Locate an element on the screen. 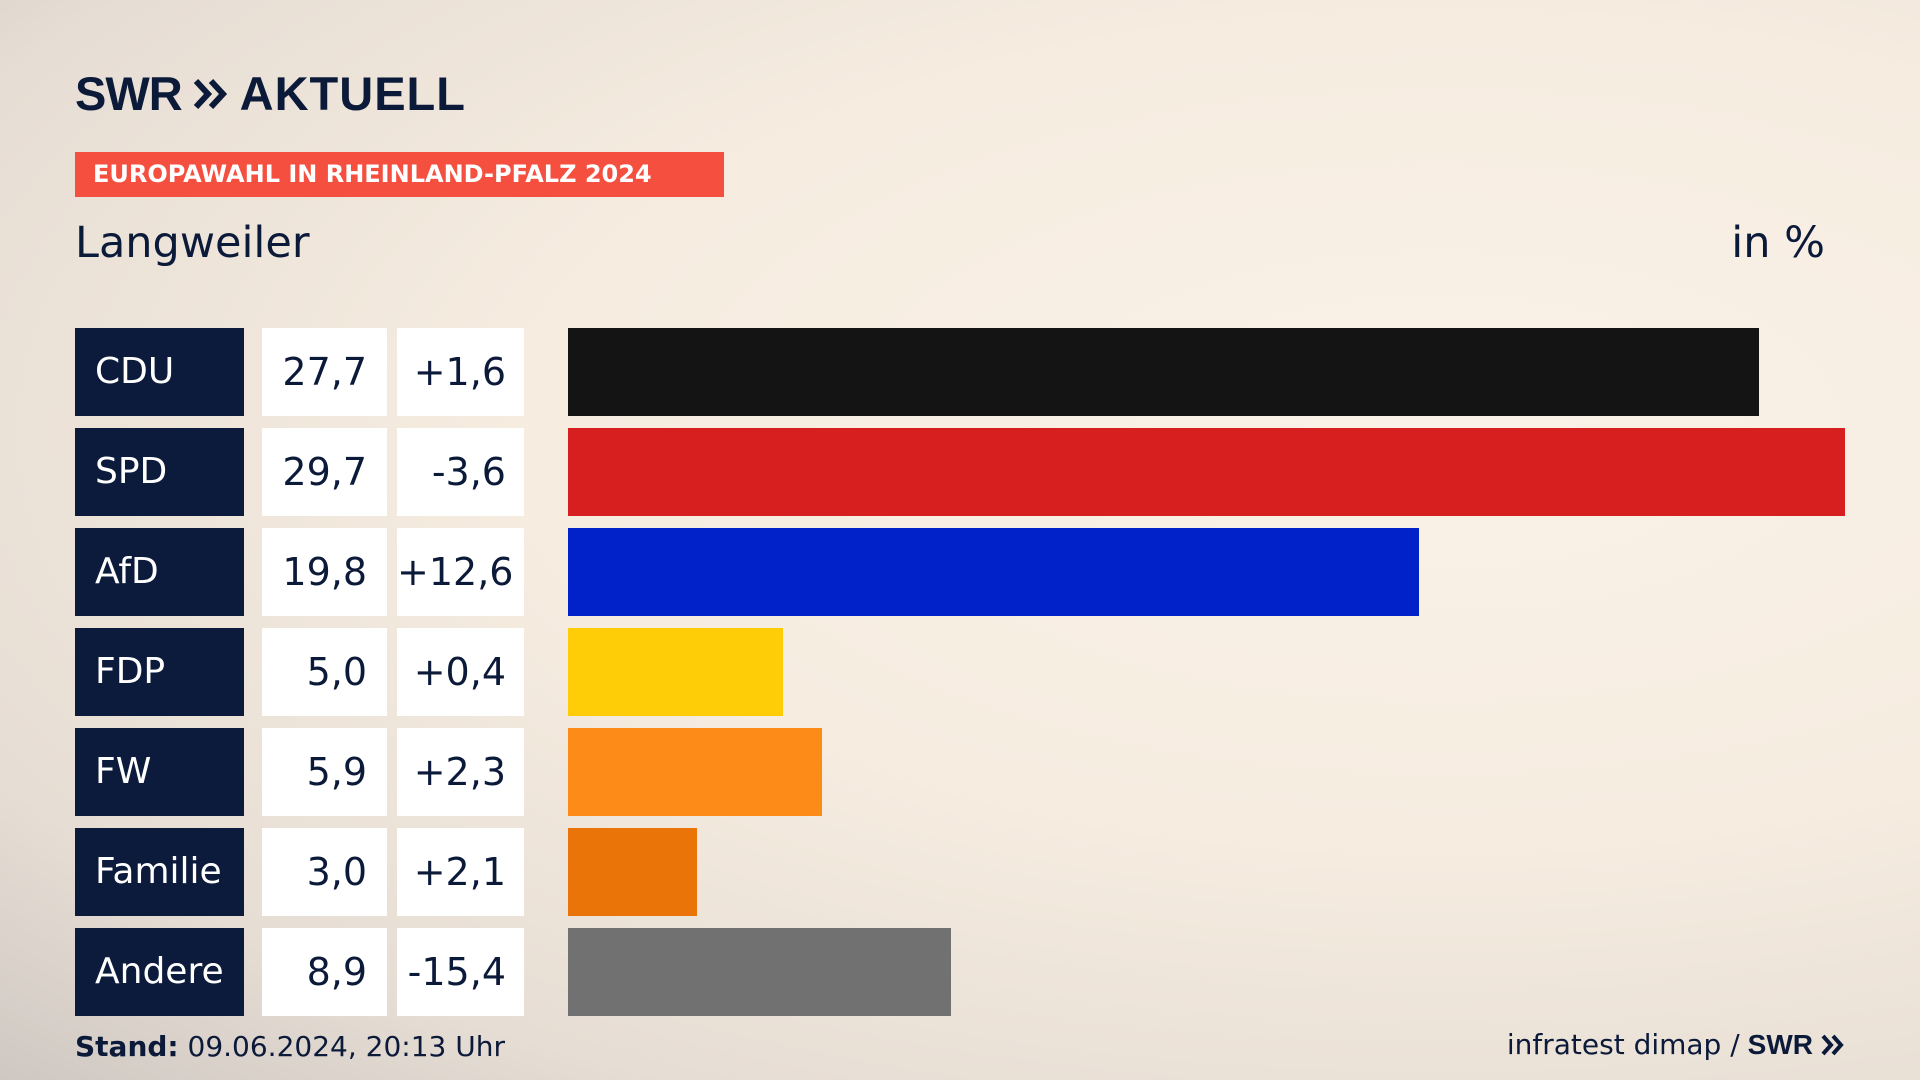 This screenshot has width=1920, height=1080. timestamp: Stand: 09.06.2024, 20:13 Uhr is located at coordinates (290, 1046).